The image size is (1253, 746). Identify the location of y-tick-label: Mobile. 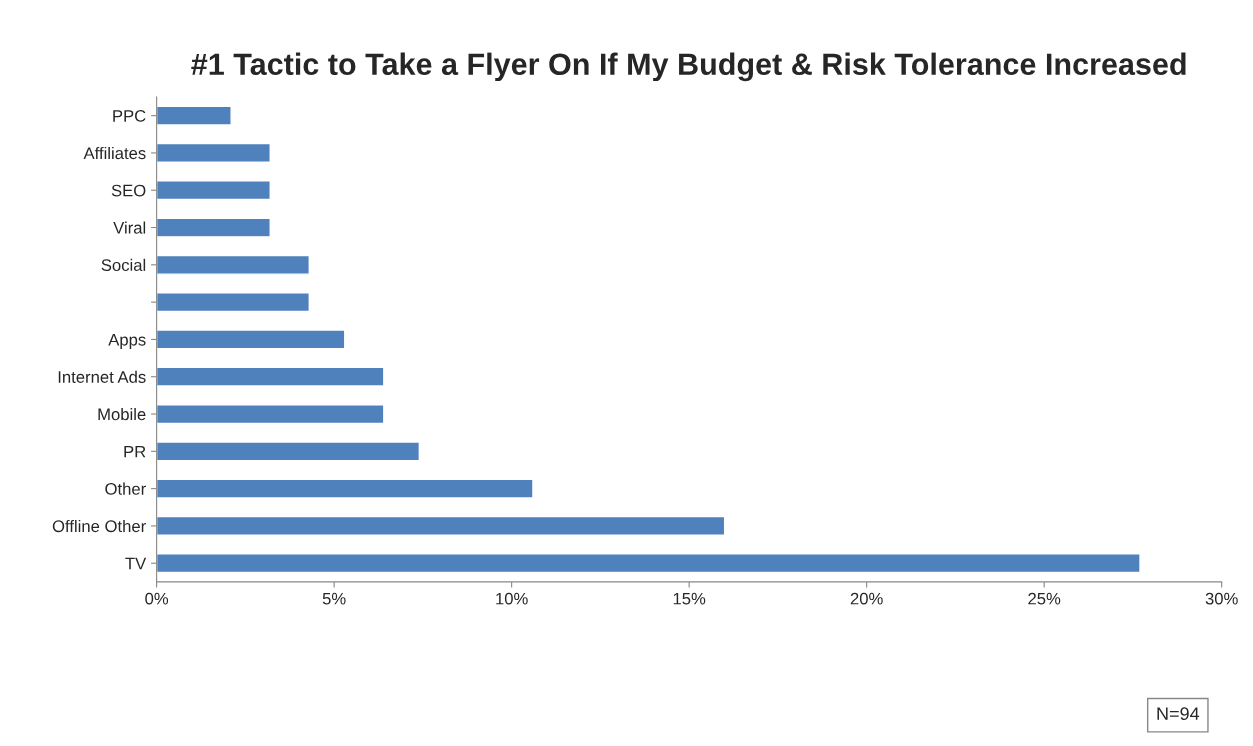
(122, 414).